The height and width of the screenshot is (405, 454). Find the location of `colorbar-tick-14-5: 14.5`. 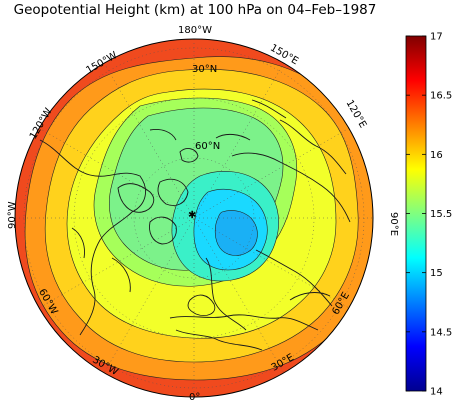

colorbar-tick-14-5: 14.5 is located at coordinates (441, 332).